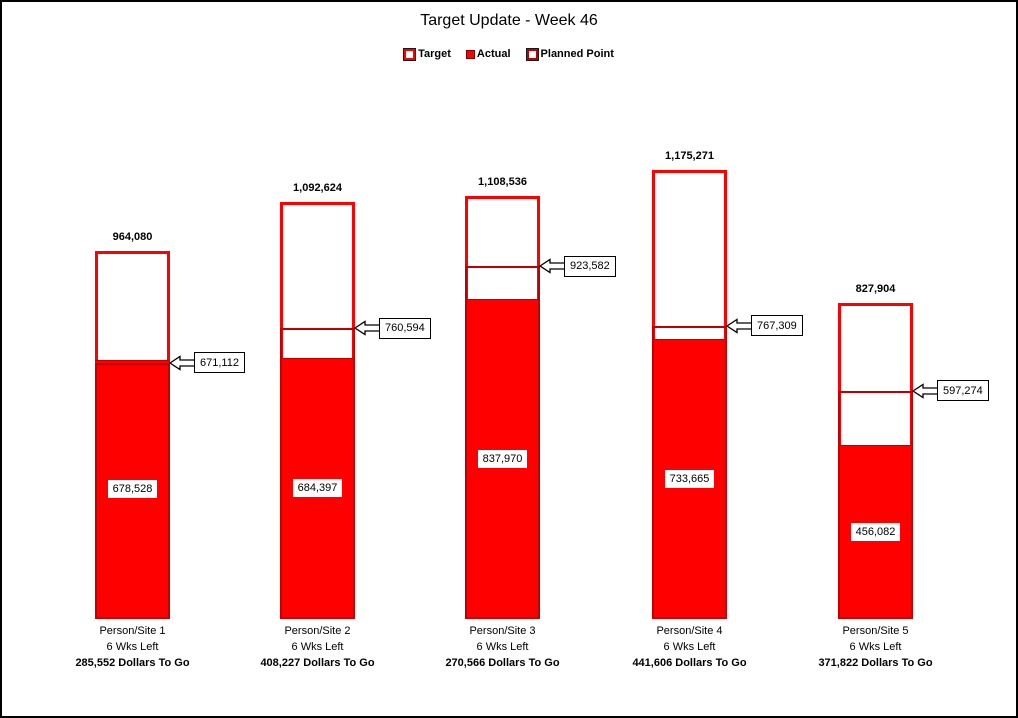 This screenshot has width=1018, height=718. Describe the element at coordinates (590, 266) in the screenshot. I see `planned-value-box: 923,582` at that location.